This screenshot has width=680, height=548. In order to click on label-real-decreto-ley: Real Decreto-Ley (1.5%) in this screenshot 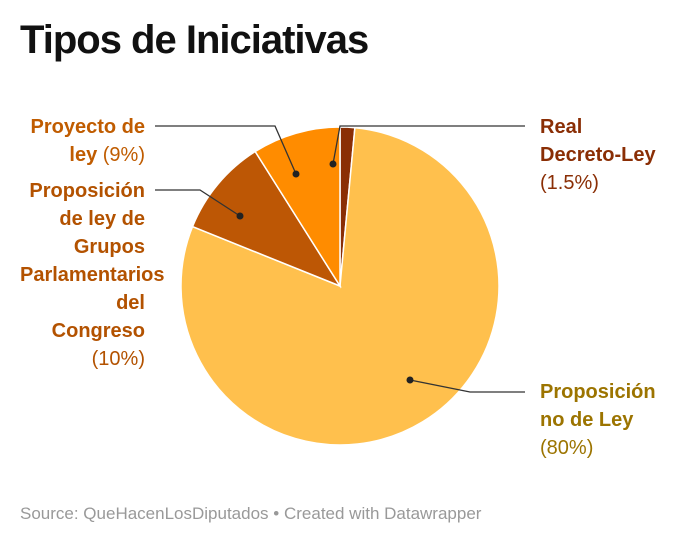, I will do `click(602, 155)`.